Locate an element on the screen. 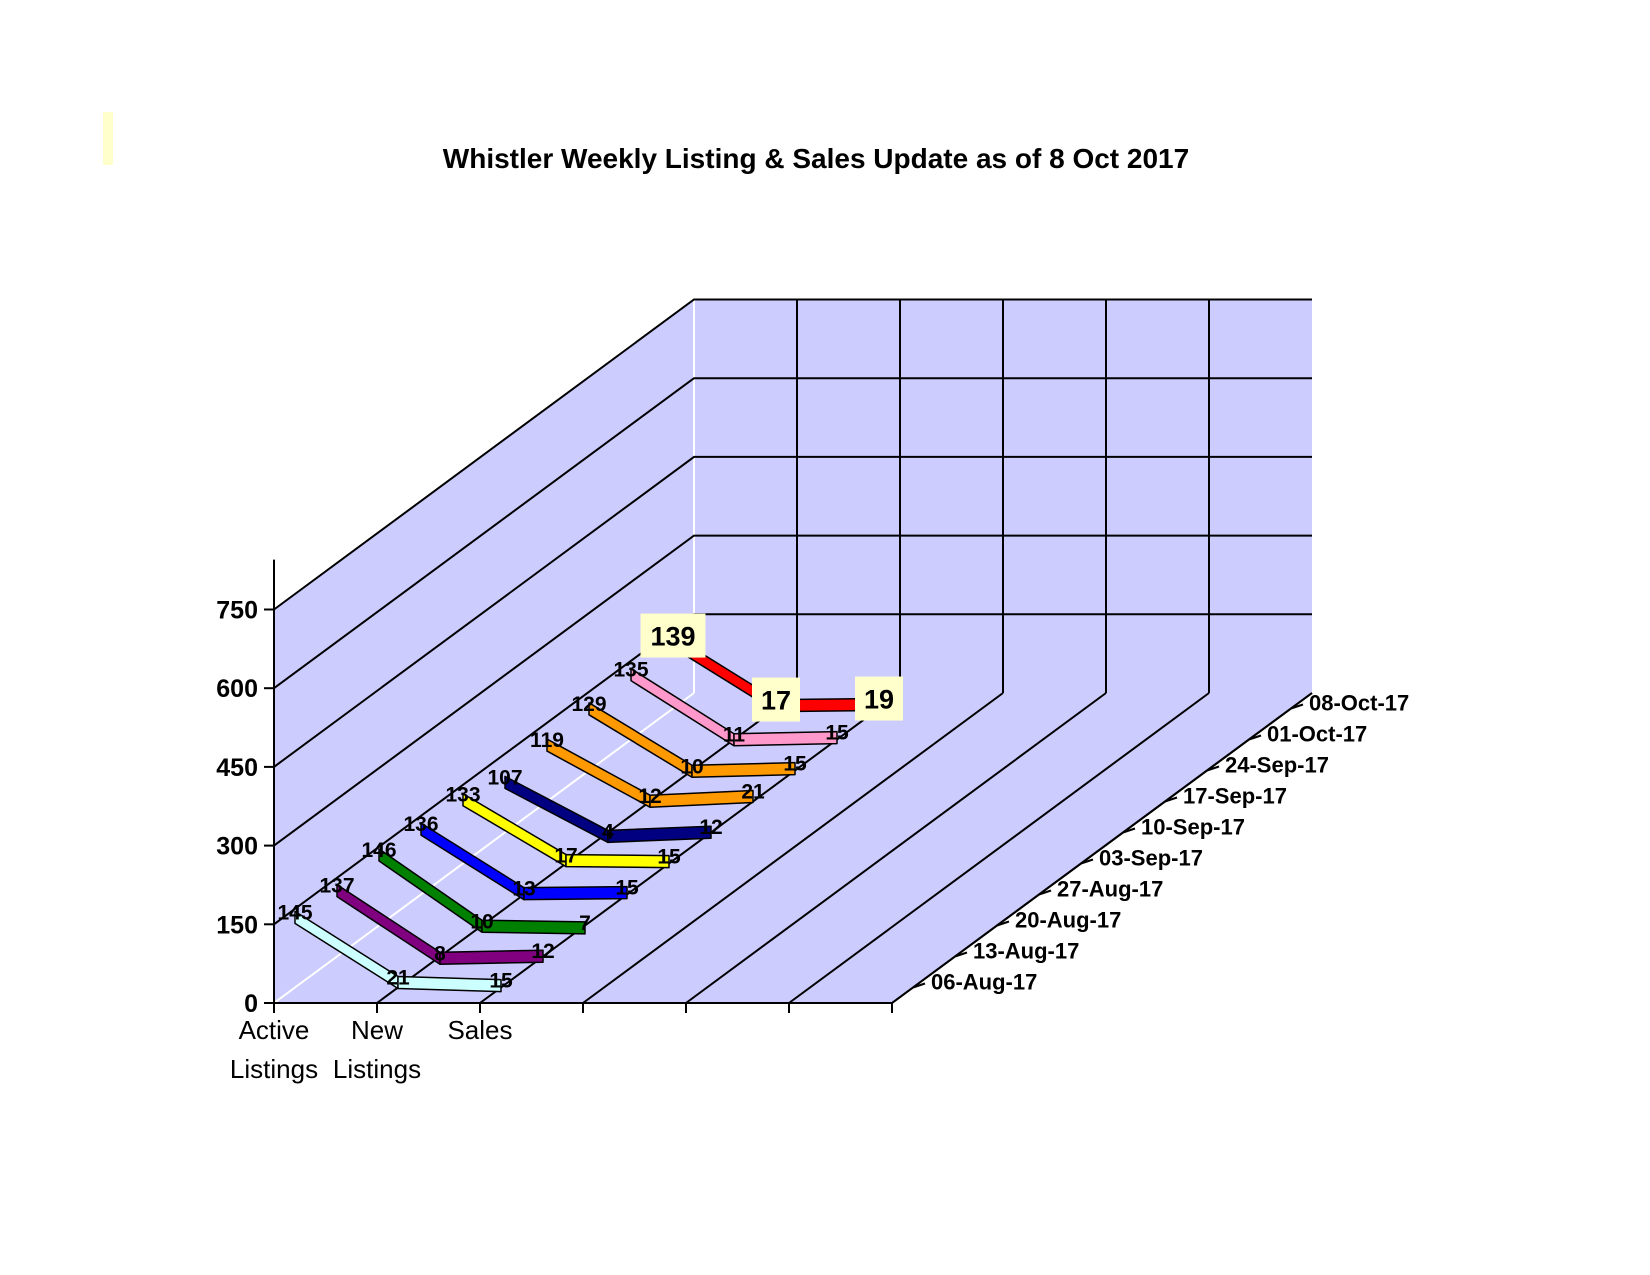  data-label: 19 is located at coordinates (879, 700).